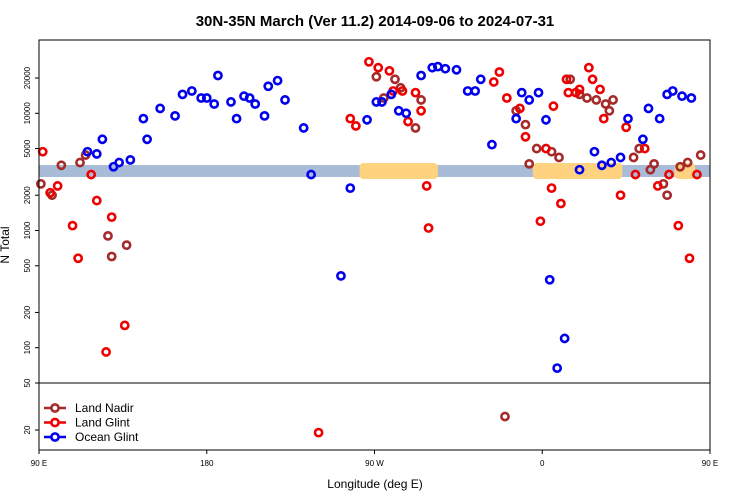 The image size is (750, 500). I want to click on y-tick-label: 100, so click(27, 347).